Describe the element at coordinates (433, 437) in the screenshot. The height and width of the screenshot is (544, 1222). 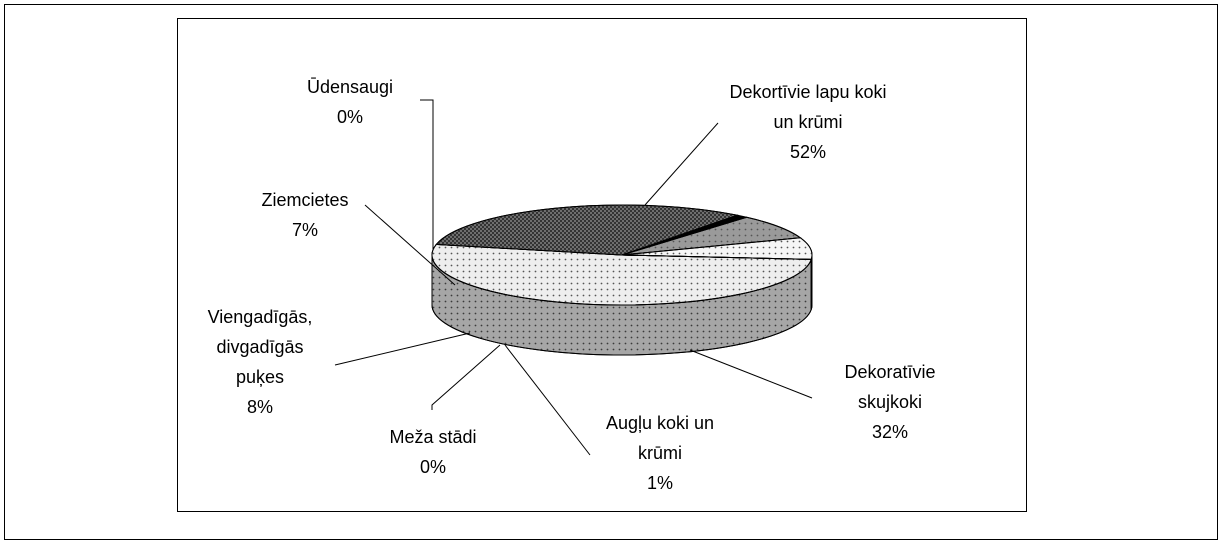
I see `category-name: Meža stādi` at that location.